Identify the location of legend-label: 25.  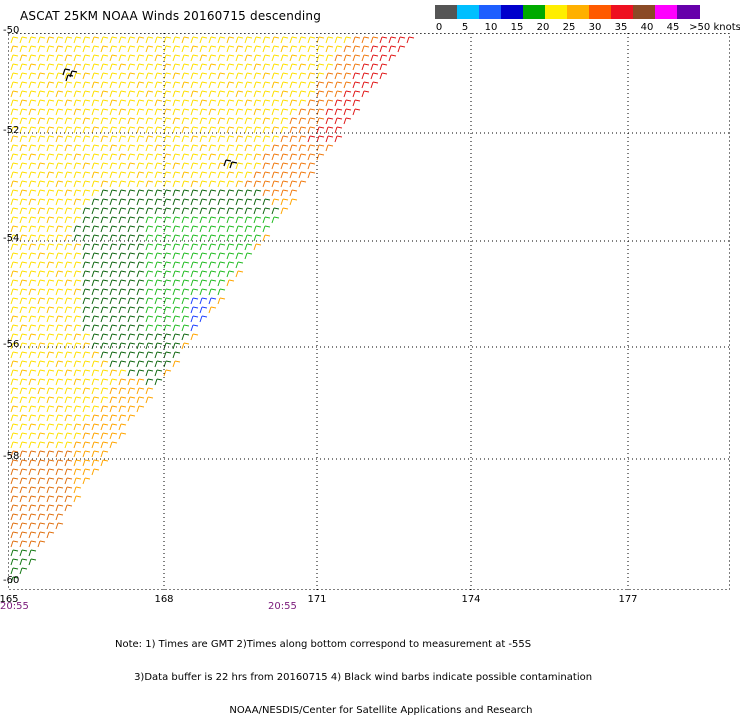
(569, 27).